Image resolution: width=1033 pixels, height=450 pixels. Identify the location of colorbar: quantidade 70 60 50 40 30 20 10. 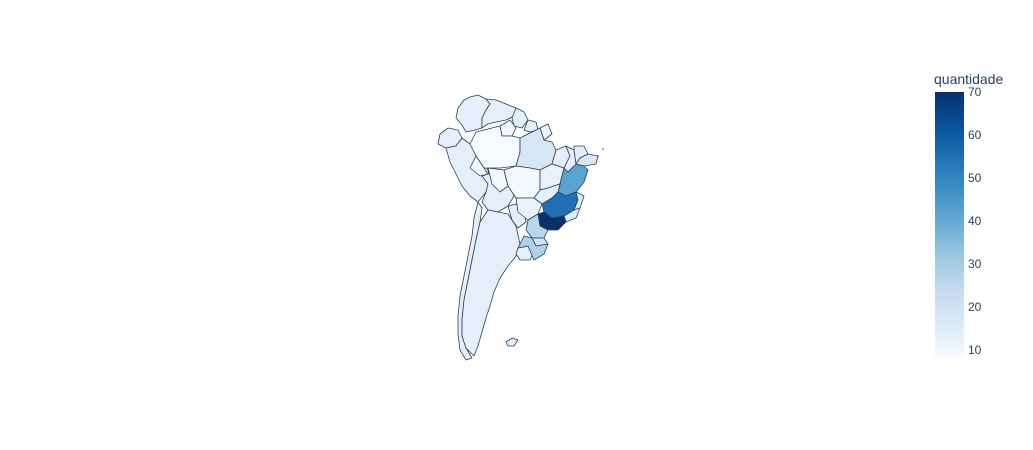
(974, 220).